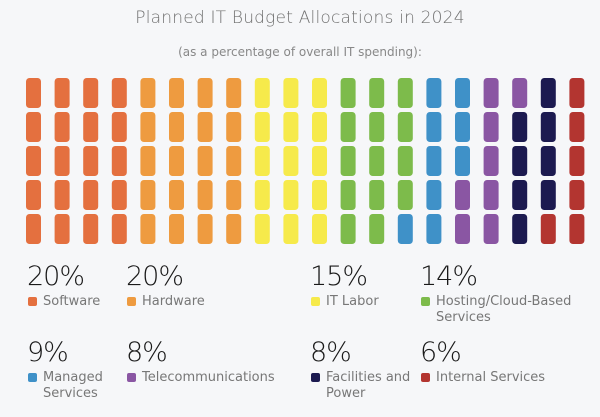 This screenshot has height=417, width=600. What do you see at coordinates (491, 377) in the screenshot?
I see `legend-name: Internal Services` at bounding box center [491, 377].